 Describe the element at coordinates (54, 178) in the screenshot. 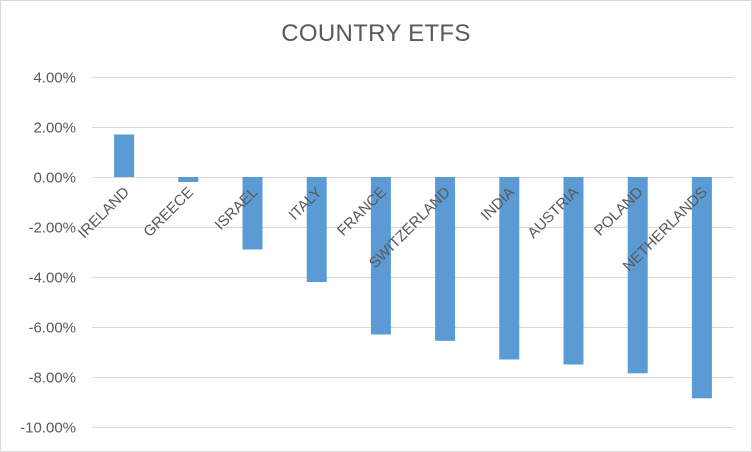

I see `y-tick-label: 0.00%` at that location.